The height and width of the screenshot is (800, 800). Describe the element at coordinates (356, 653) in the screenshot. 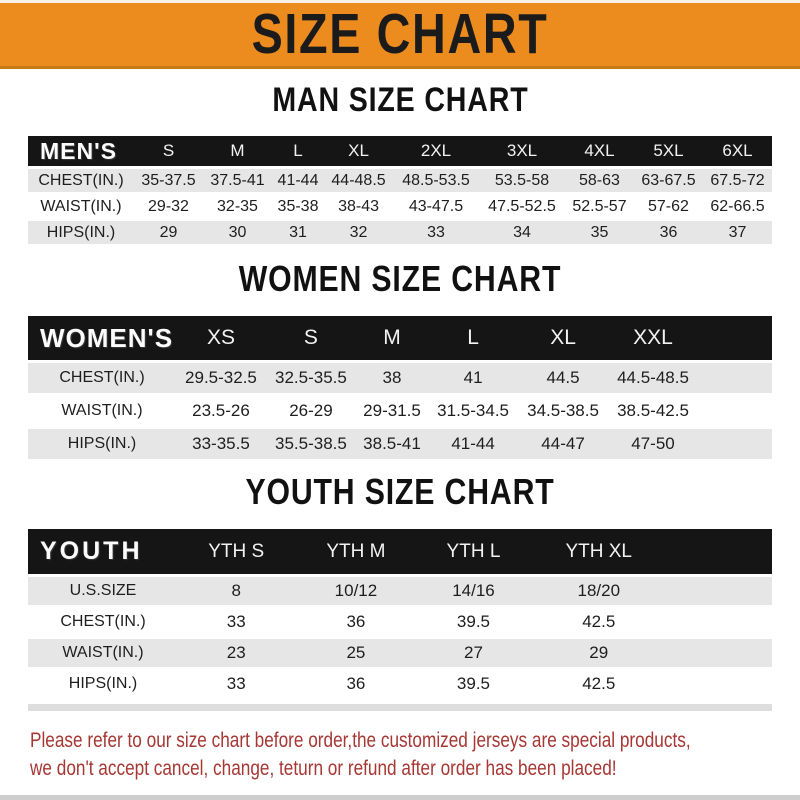

I see `size-cell: 25` at that location.